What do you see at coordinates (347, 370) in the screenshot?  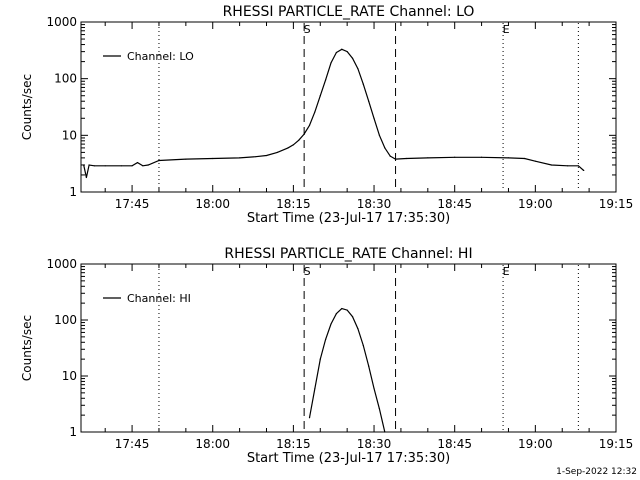 I see `series-line` at bounding box center [347, 370].